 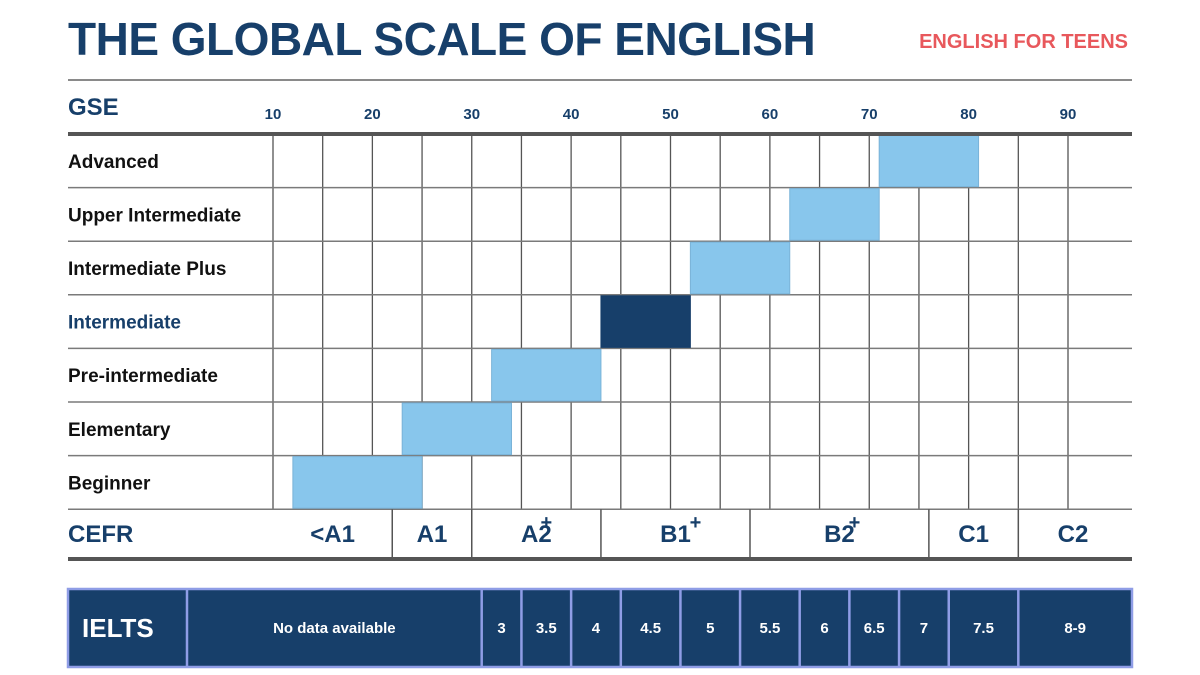 What do you see at coordinates (119, 430) in the screenshot?
I see `level-label: Elementary` at bounding box center [119, 430].